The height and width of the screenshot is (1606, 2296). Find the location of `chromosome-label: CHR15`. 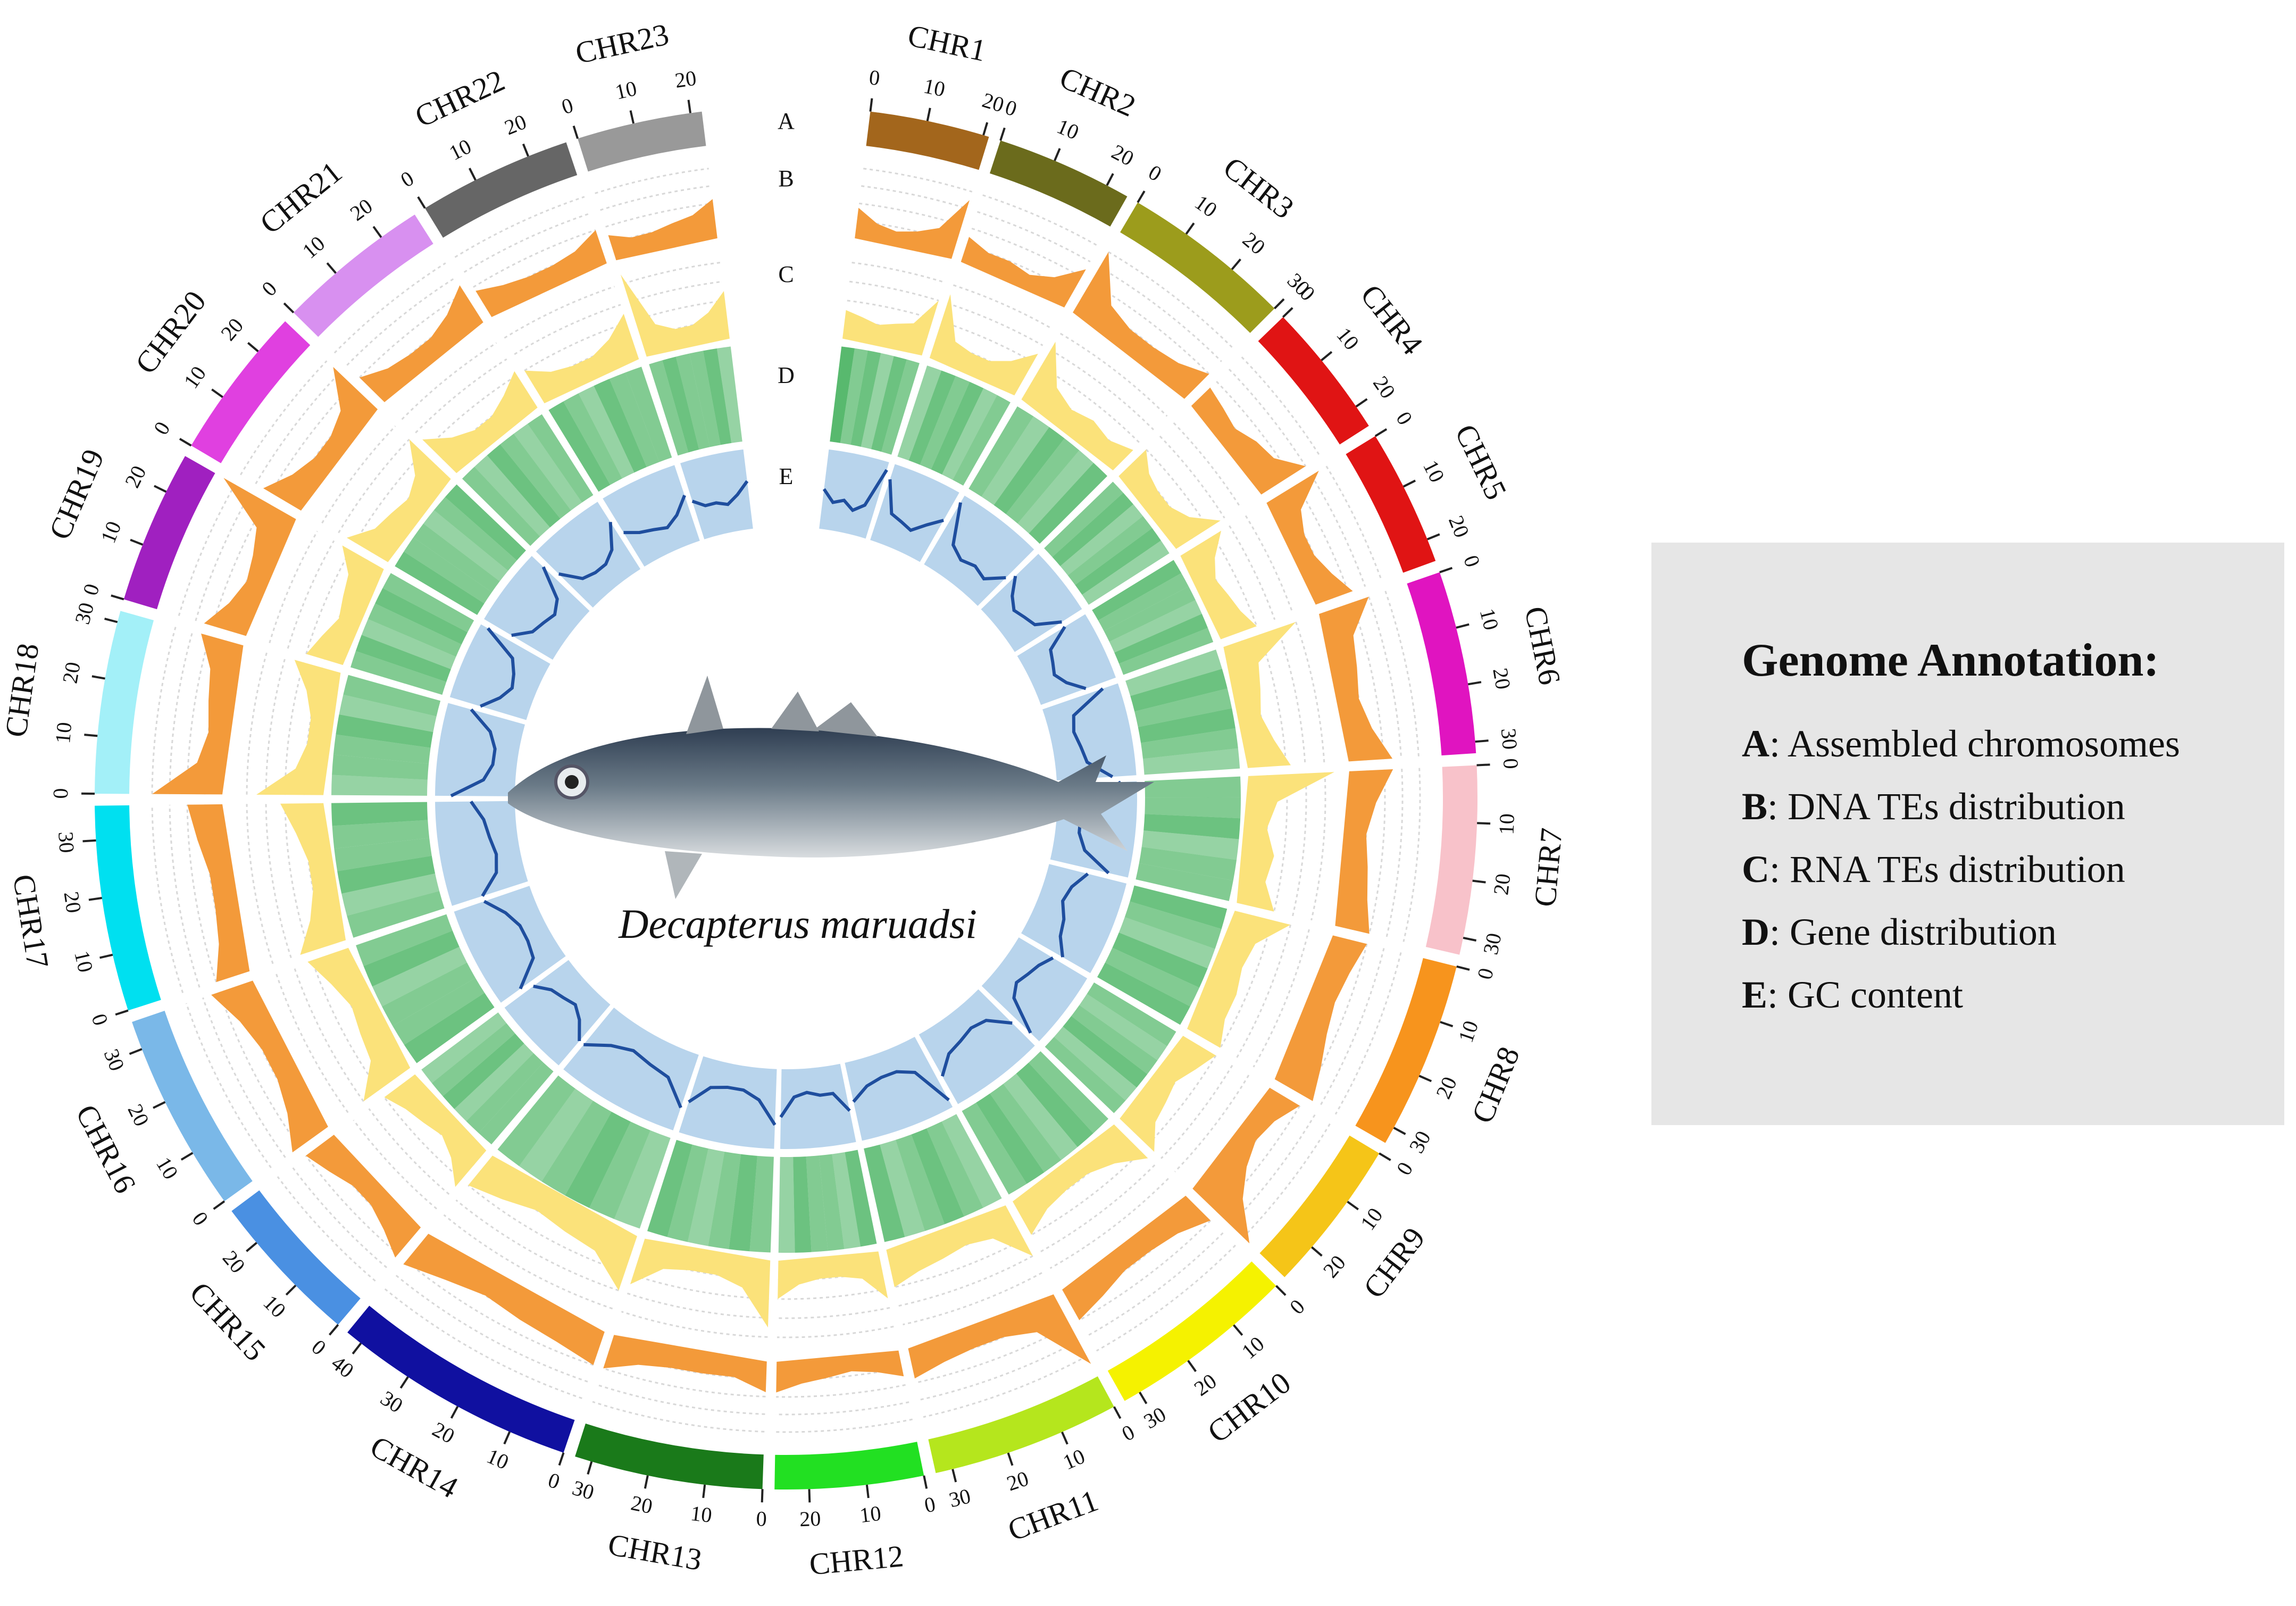

chromosome-label: CHR15 is located at coordinates (228, 1321).